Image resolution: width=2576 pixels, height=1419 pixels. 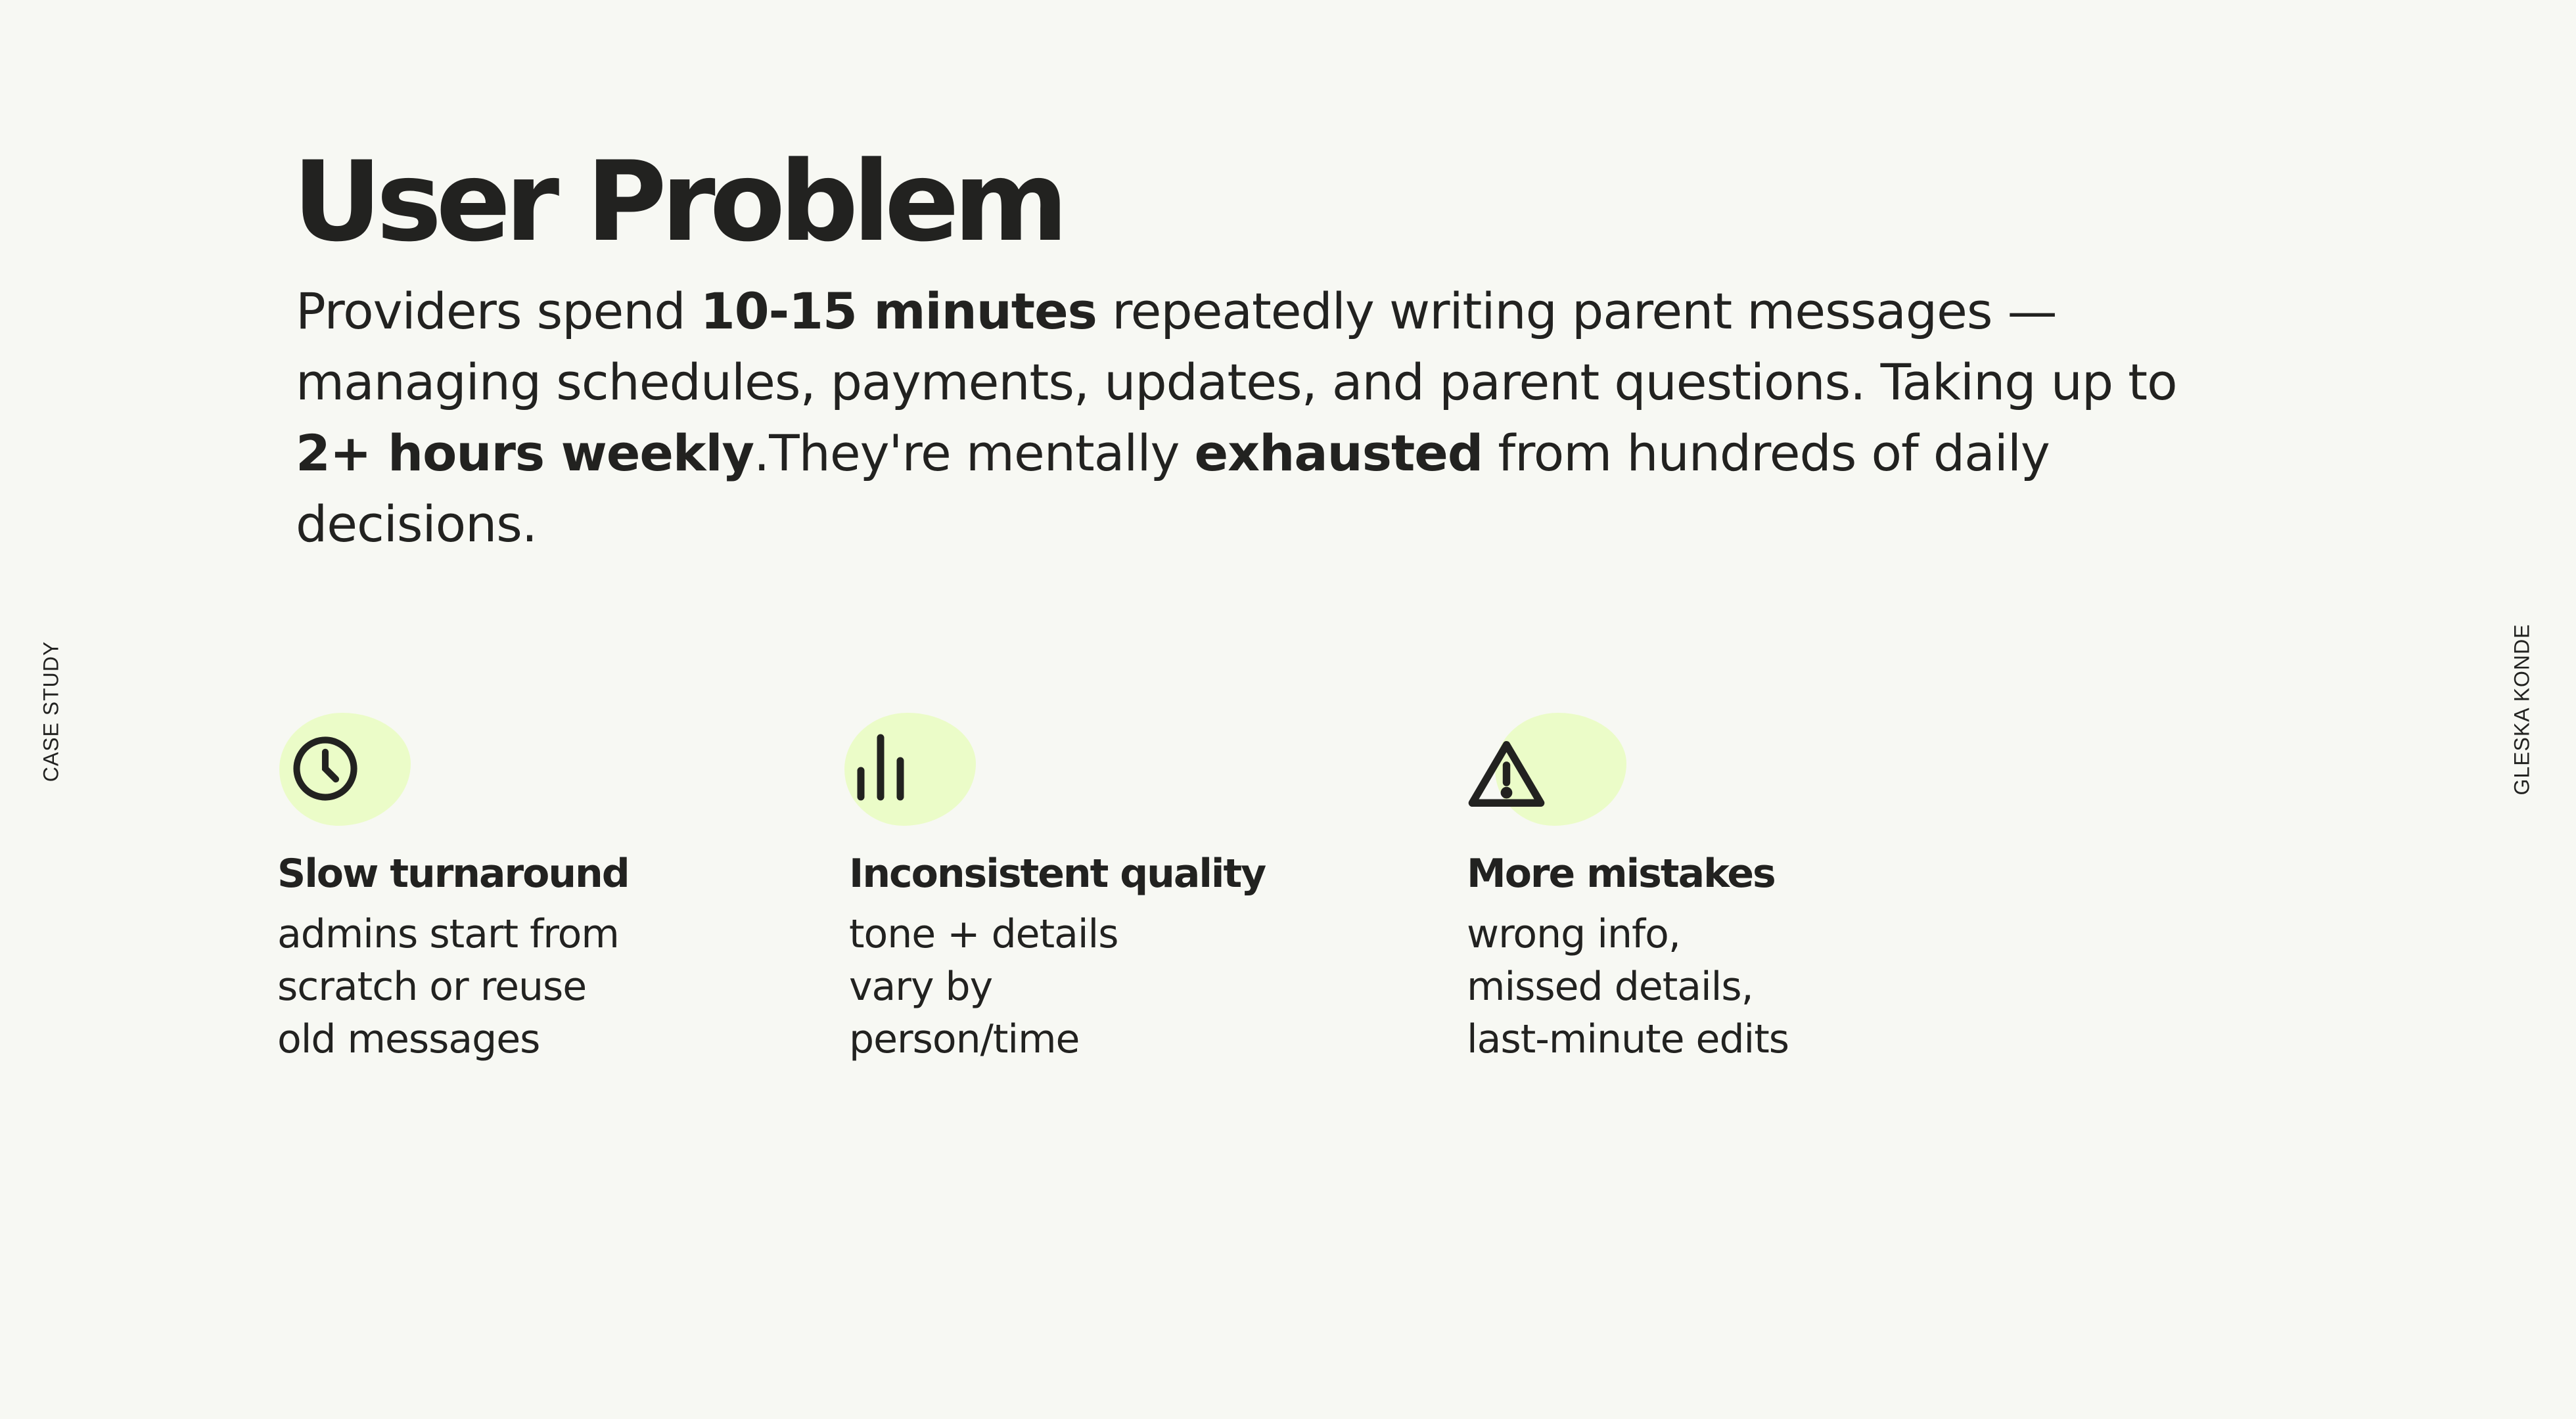 What do you see at coordinates (2522, 709) in the screenshot?
I see `author-label: GLESKA KONDE` at bounding box center [2522, 709].